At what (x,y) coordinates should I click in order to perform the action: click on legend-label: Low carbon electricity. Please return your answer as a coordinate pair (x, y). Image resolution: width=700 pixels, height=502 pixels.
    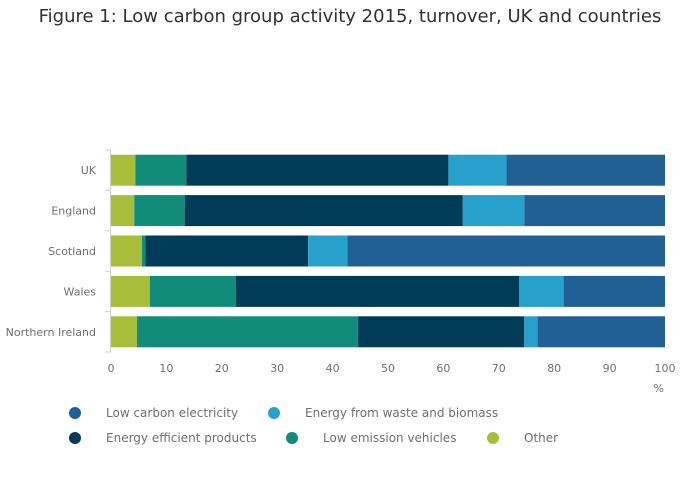
    Looking at the image, I should click on (172, 413).